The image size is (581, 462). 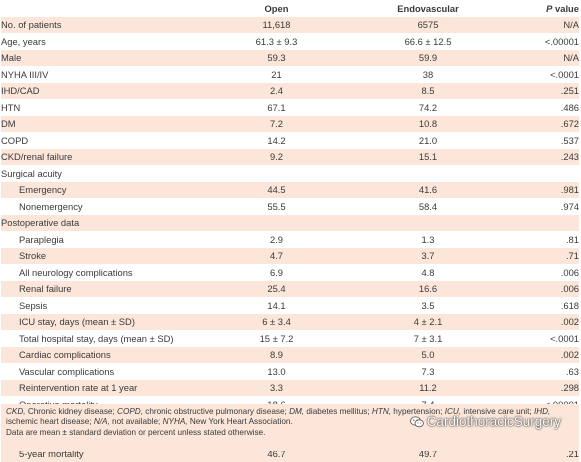 I want to click on endovascular-value: 74.2, so click(x=428, y=107).